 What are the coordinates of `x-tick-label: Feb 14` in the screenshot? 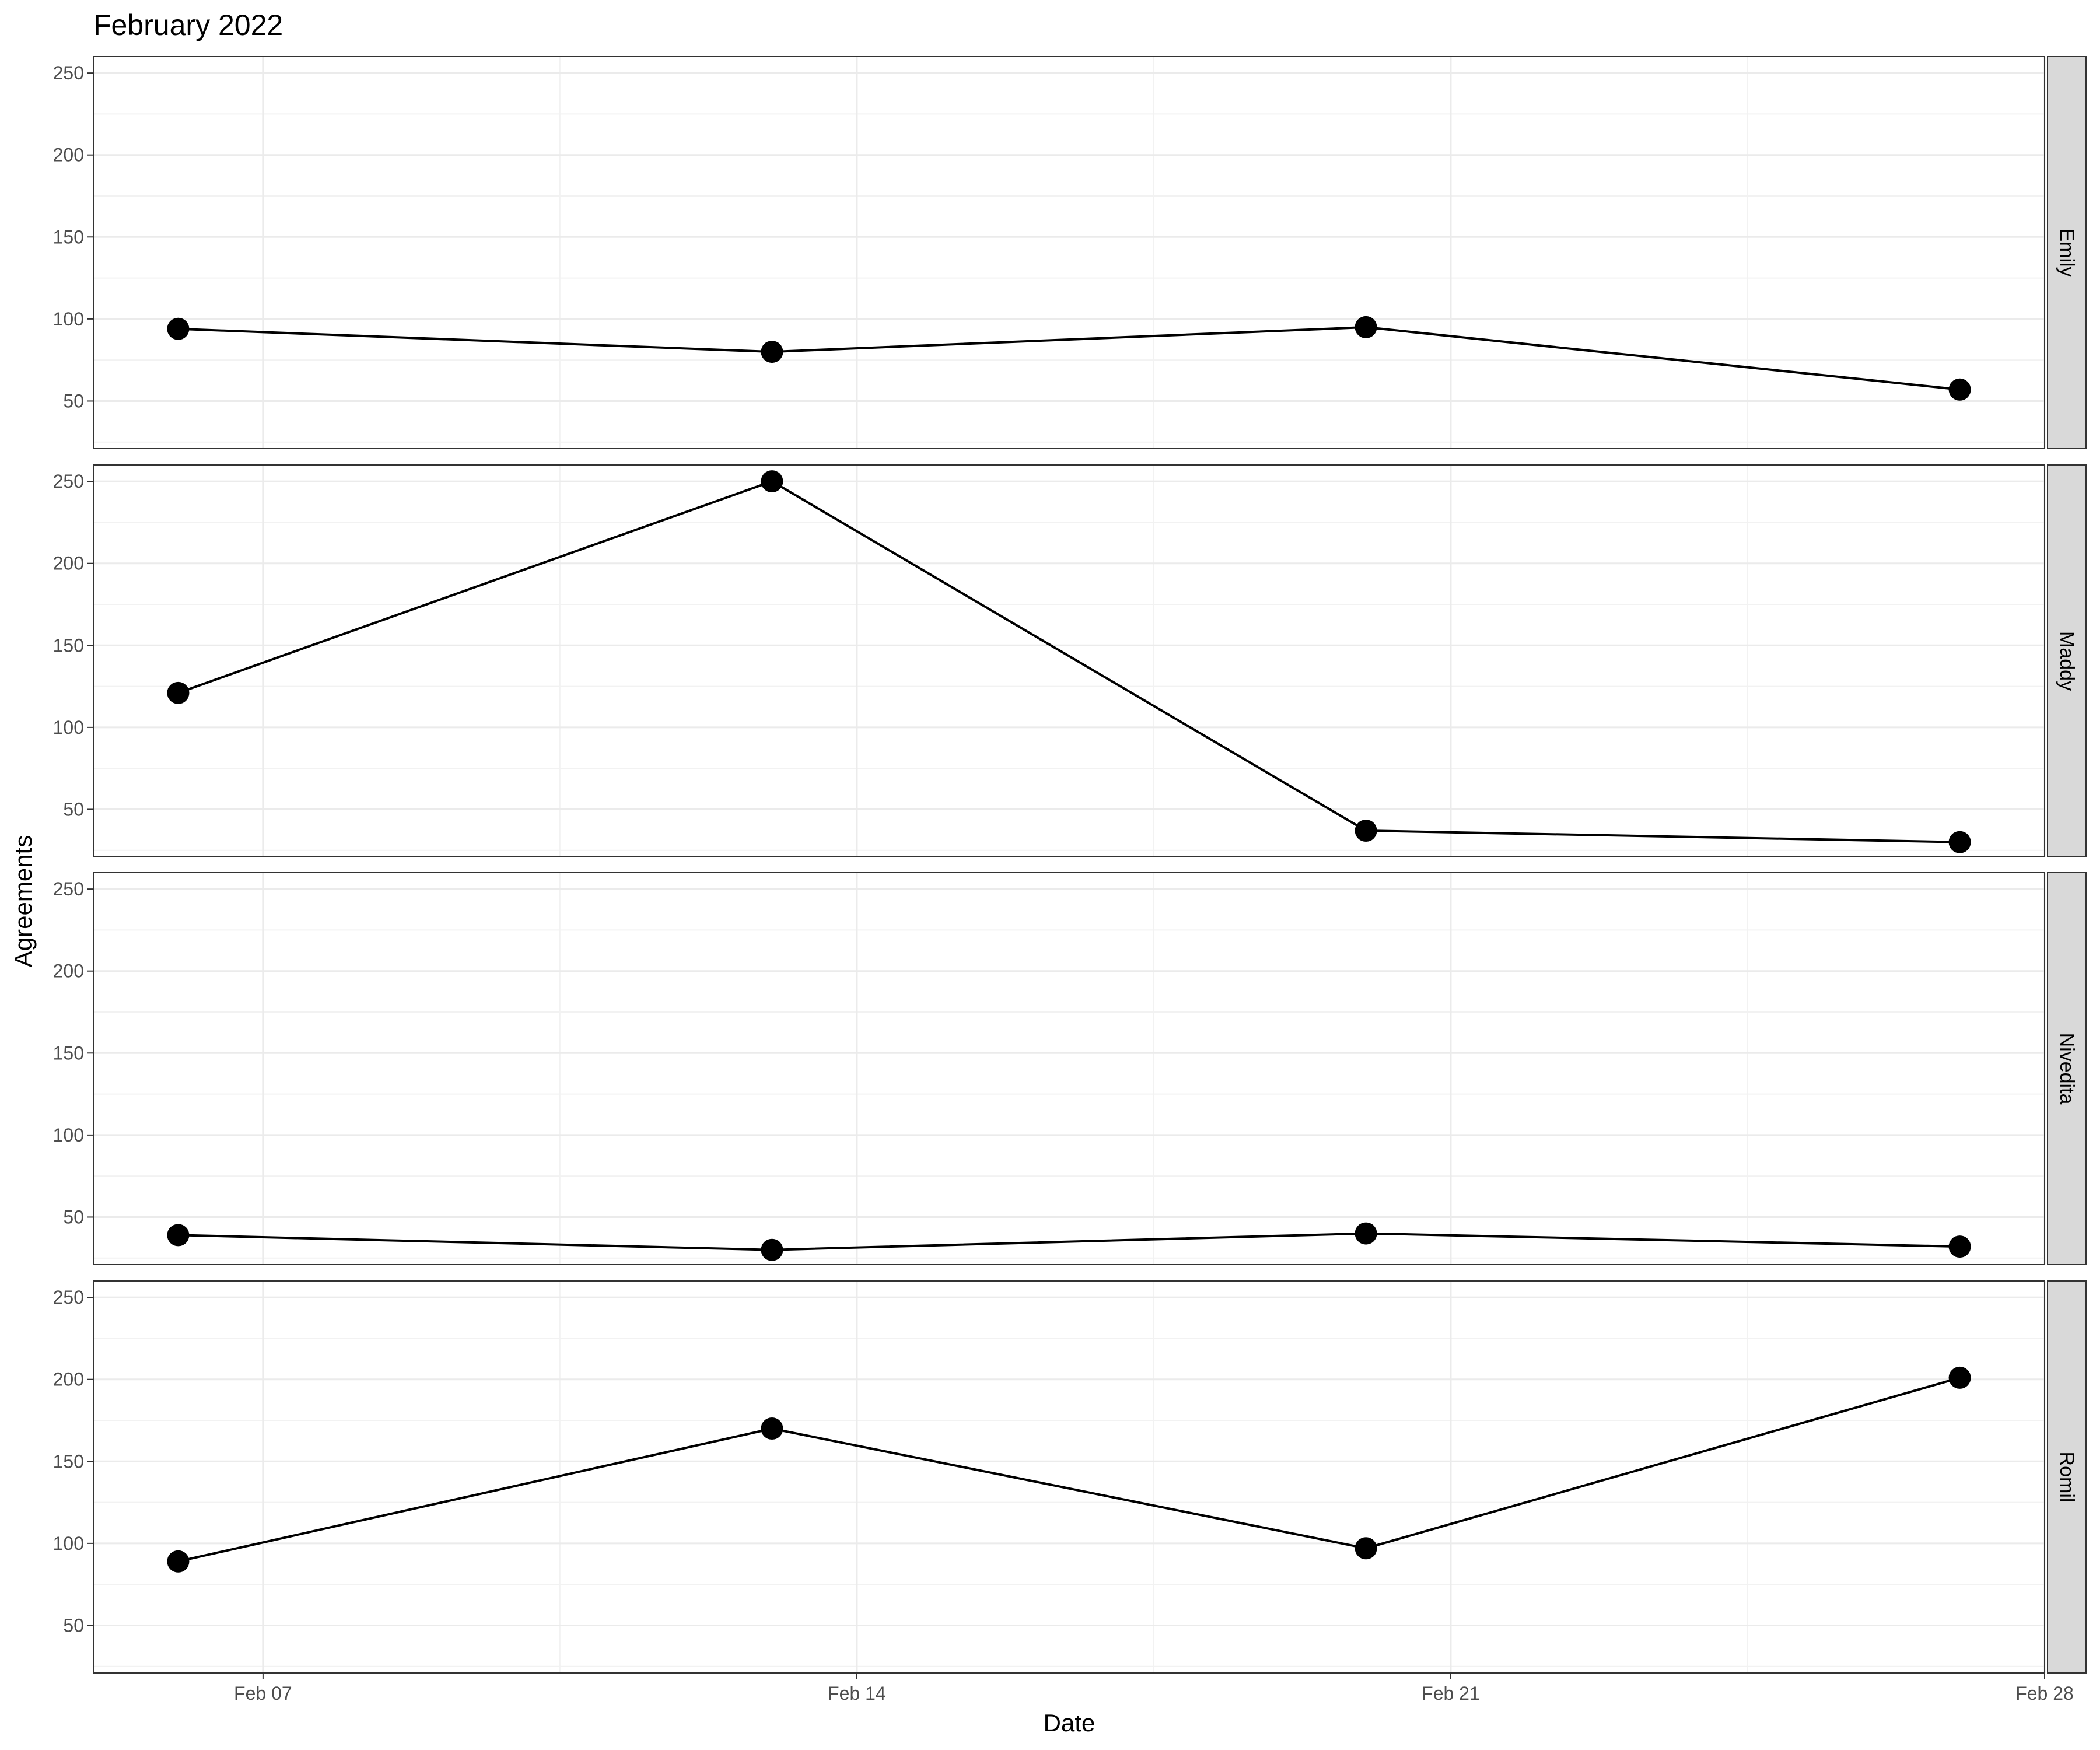 It's located at (857, 1693).